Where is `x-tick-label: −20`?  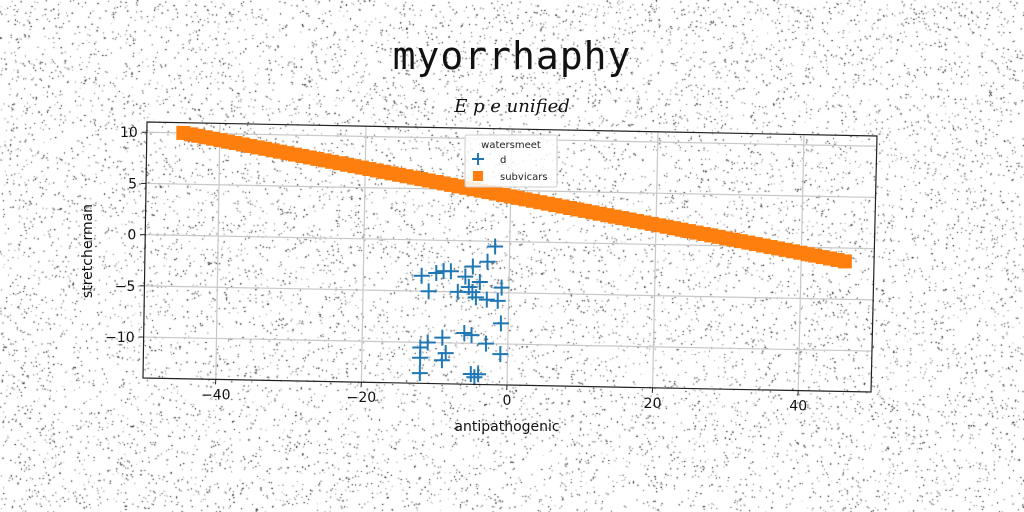 x-tick-label: −20 is located at coordinates (362, 398).